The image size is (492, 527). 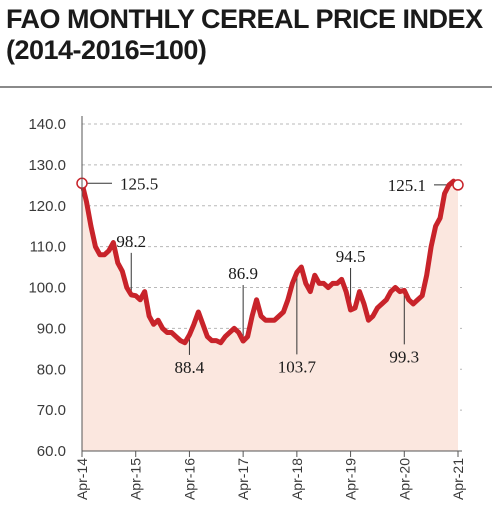 What do you see at coordinates (47, 165) in the screenshot?
I see `y-tick-label: 130.0` at bounding box center [47, 165].